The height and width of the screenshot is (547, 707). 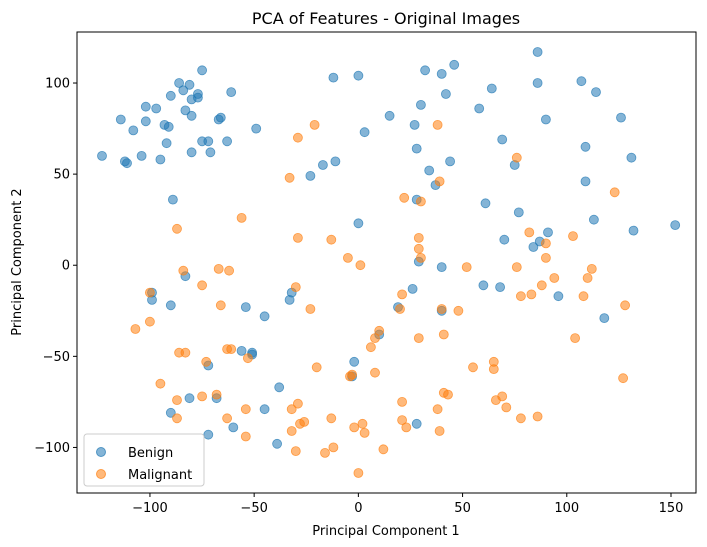 I want to click on x-tick-label: 50, so click(x=462, y=508).